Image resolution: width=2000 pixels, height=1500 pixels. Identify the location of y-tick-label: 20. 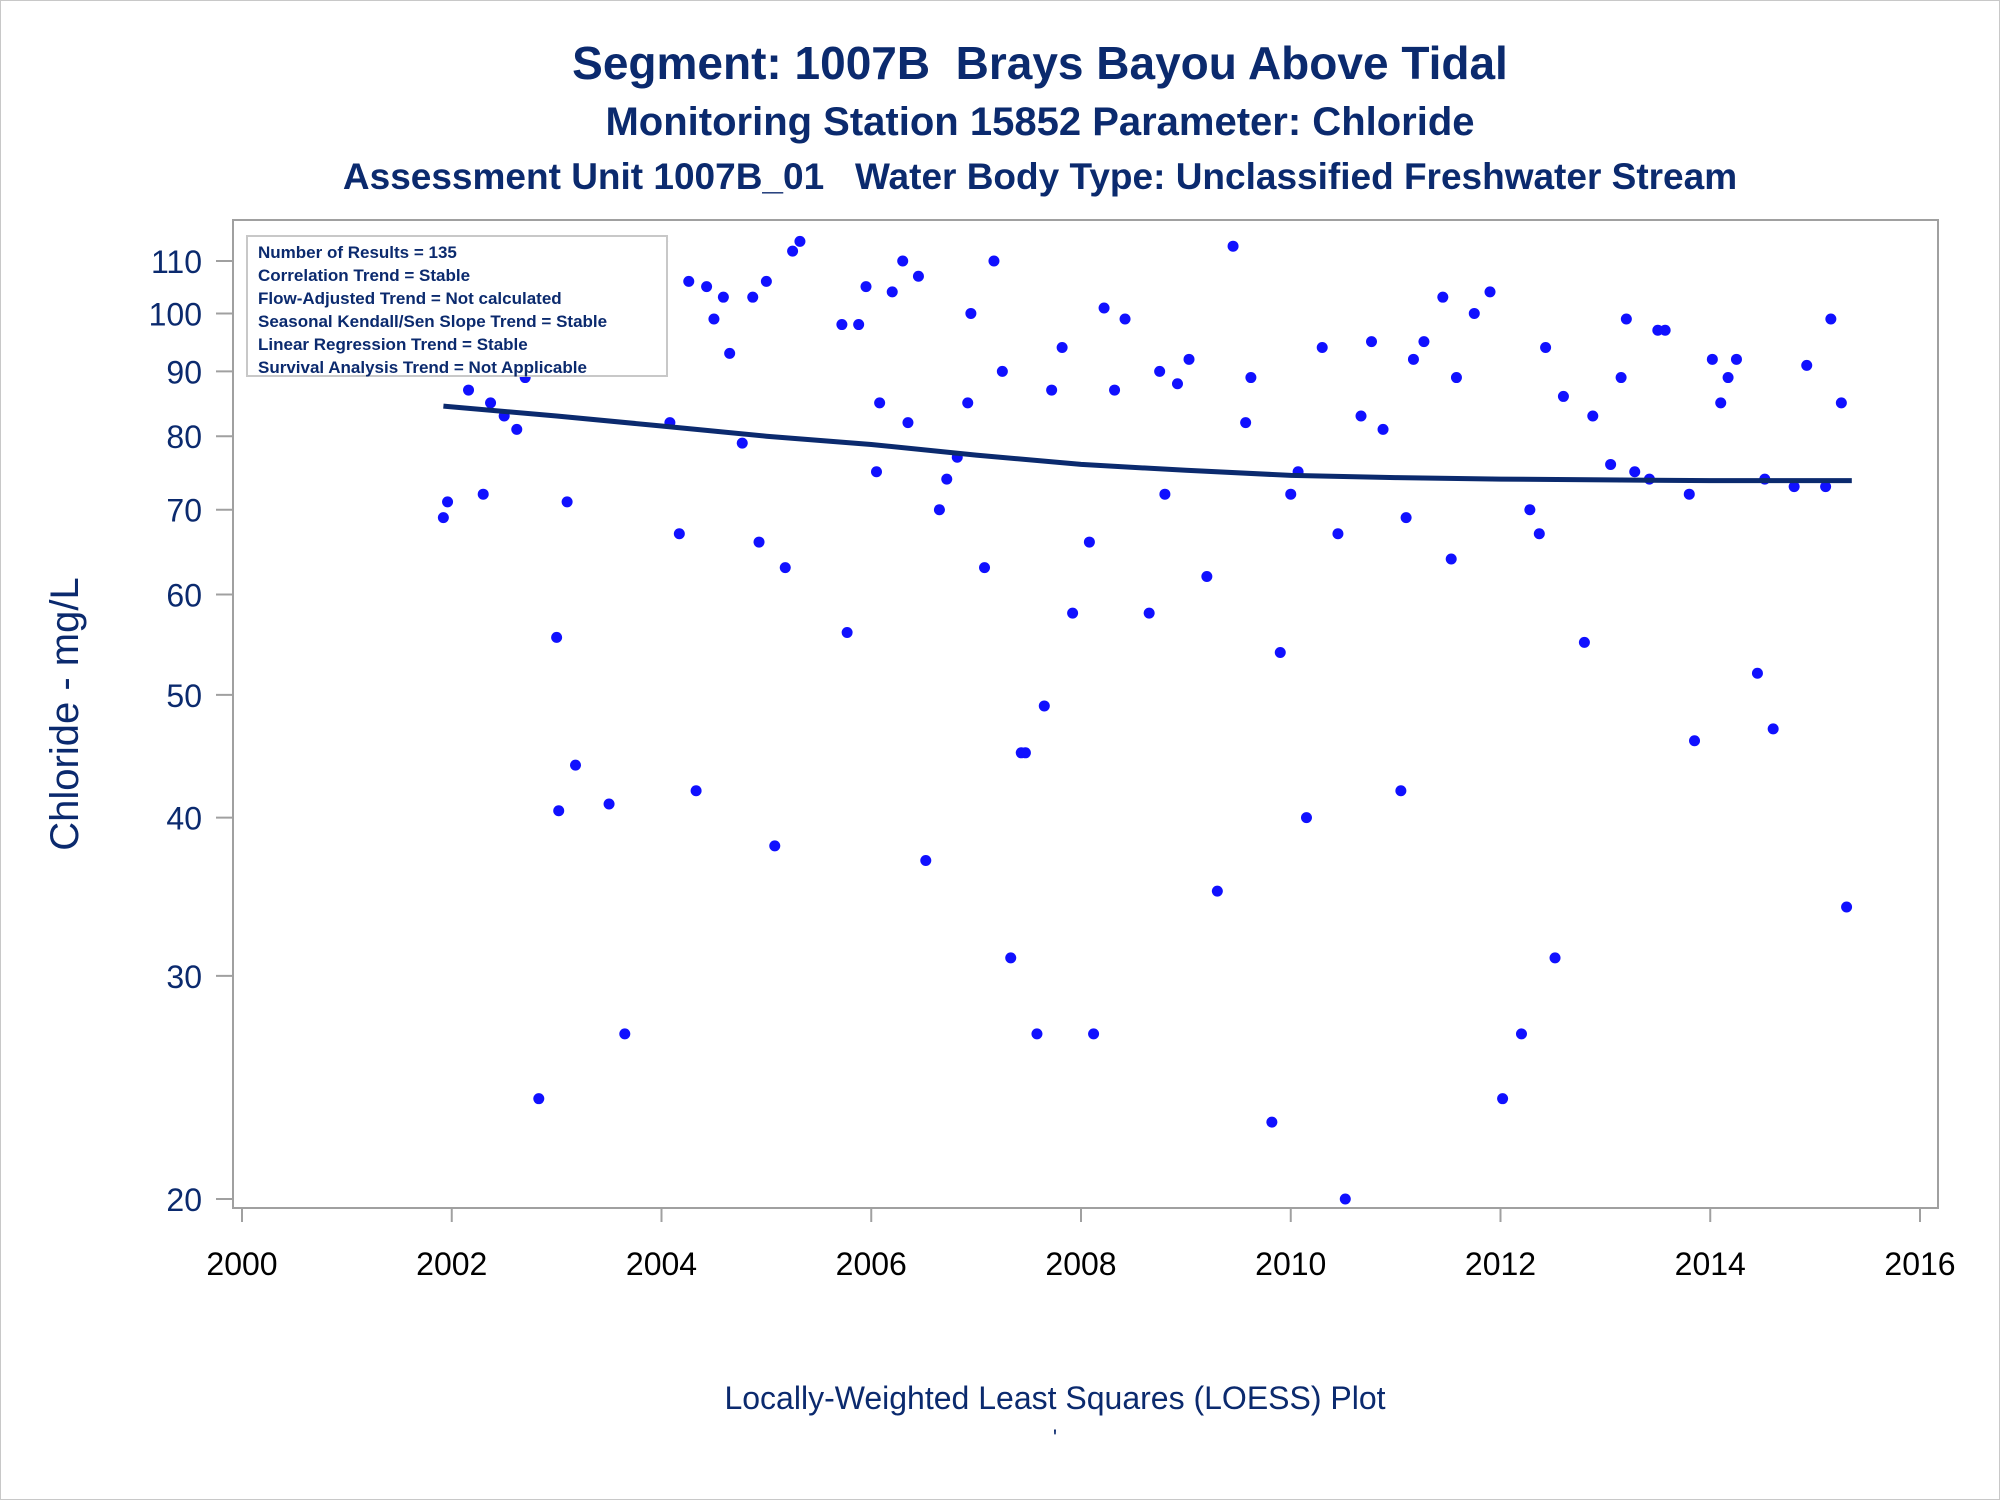
(184, 1200).